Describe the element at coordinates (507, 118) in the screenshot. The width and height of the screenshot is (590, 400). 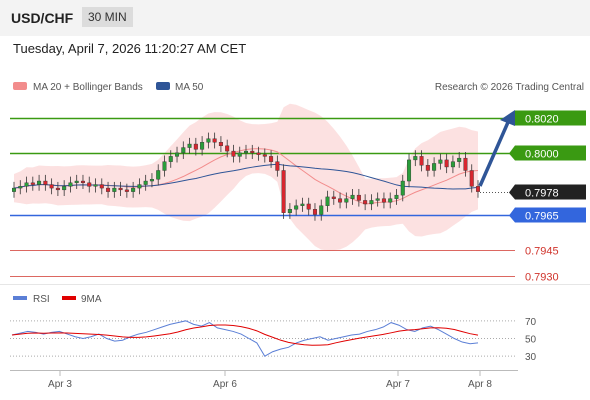
I see `forecast-arrow-head` at that location.